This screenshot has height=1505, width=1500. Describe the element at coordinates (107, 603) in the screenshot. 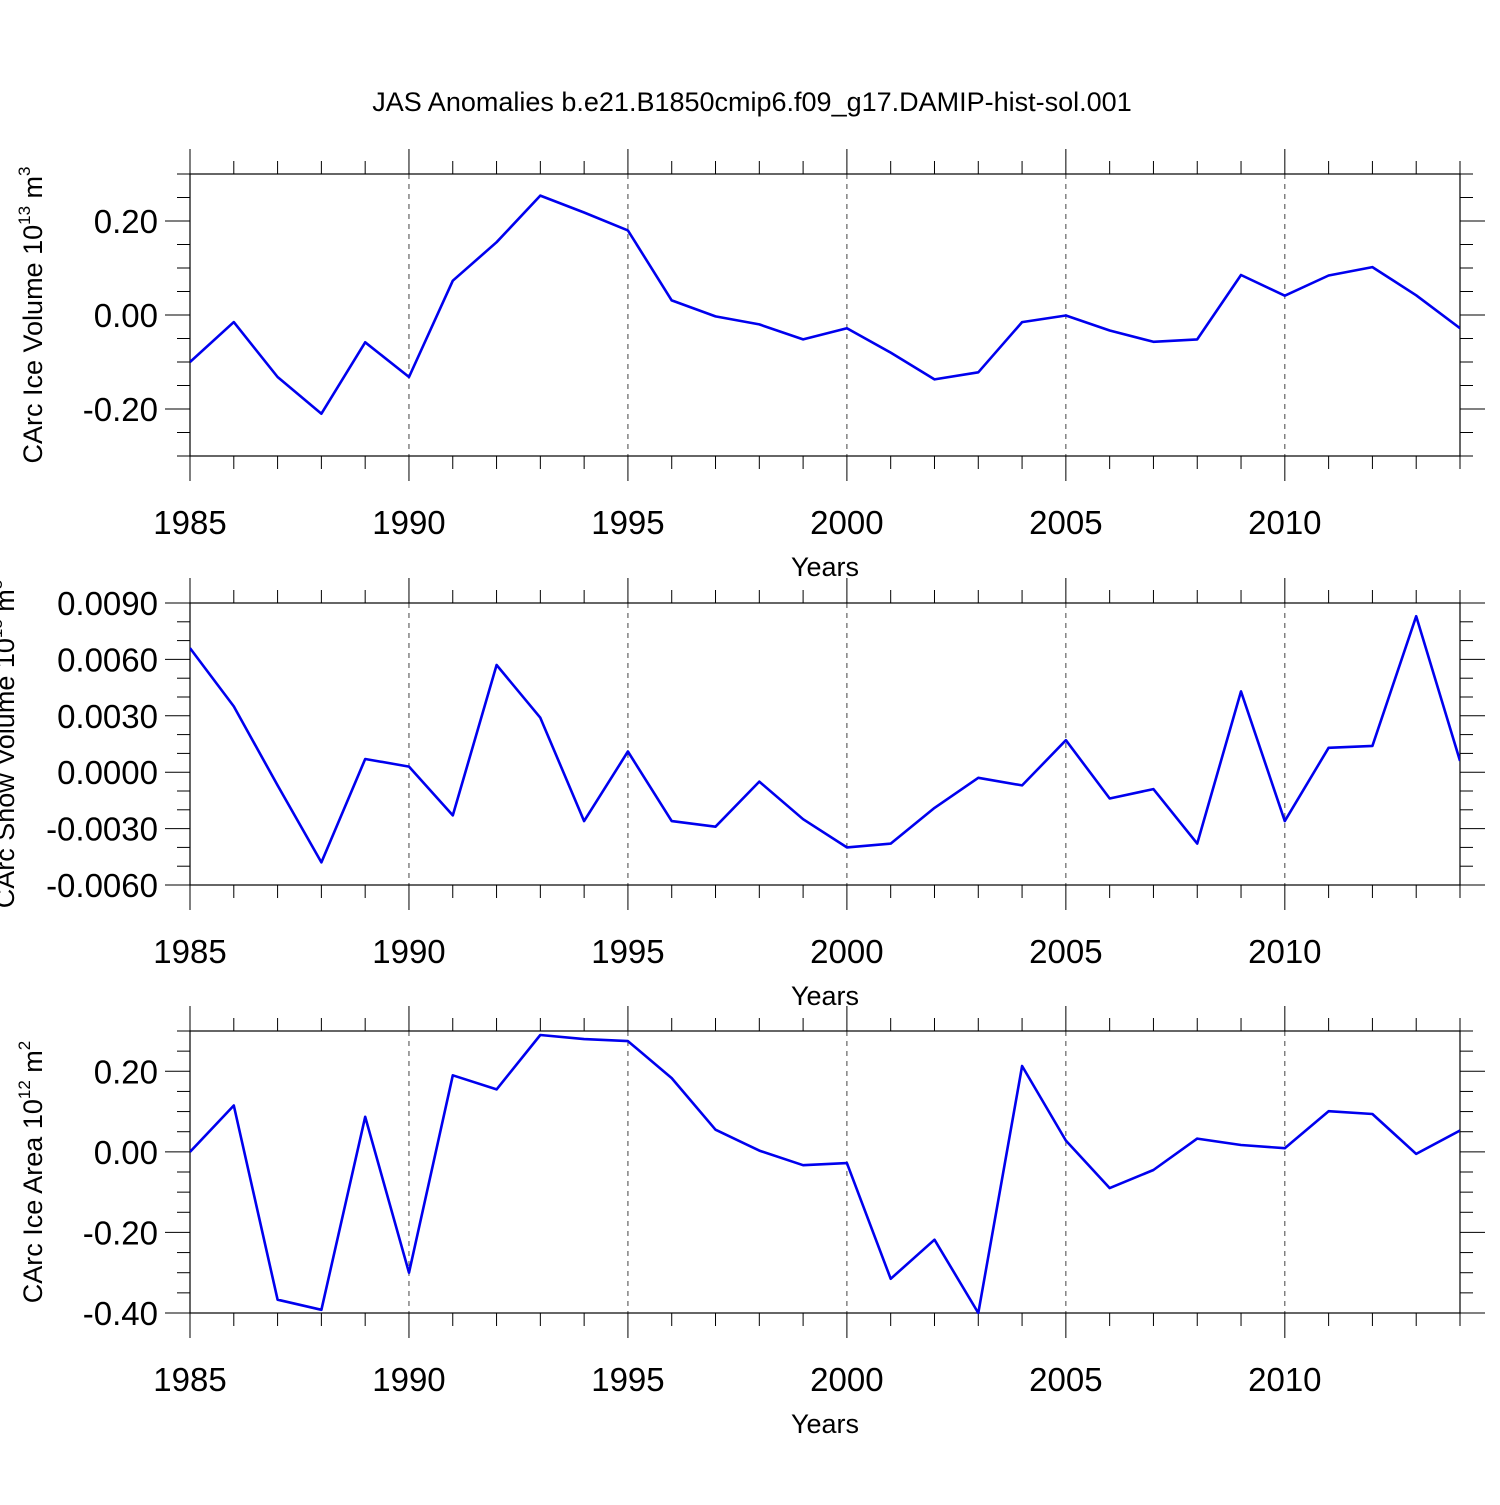

I see `y-tick-label: 0.0090` at that location.